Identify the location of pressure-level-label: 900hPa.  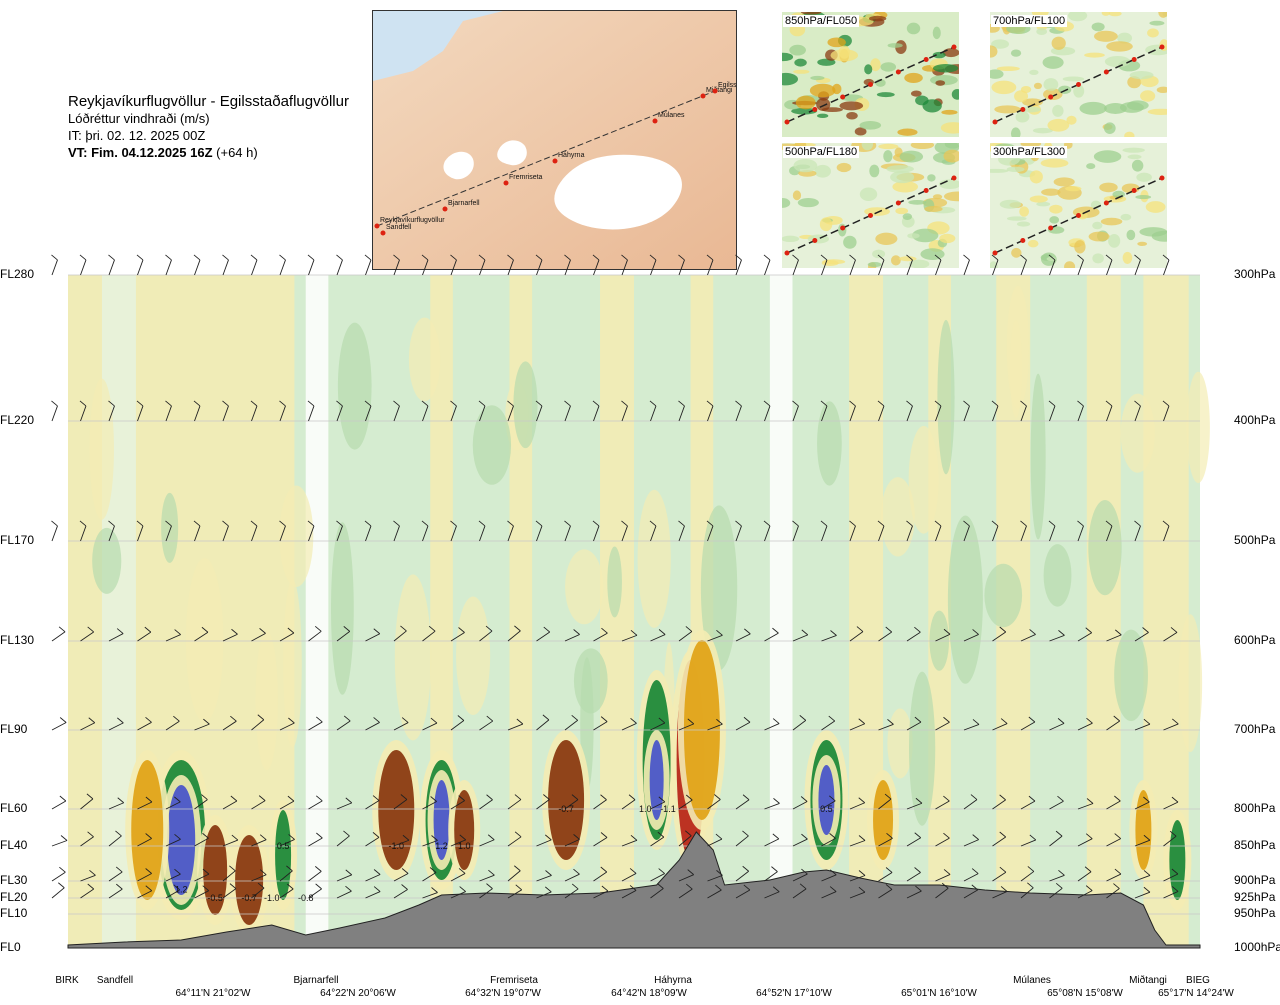
(1255, 880).